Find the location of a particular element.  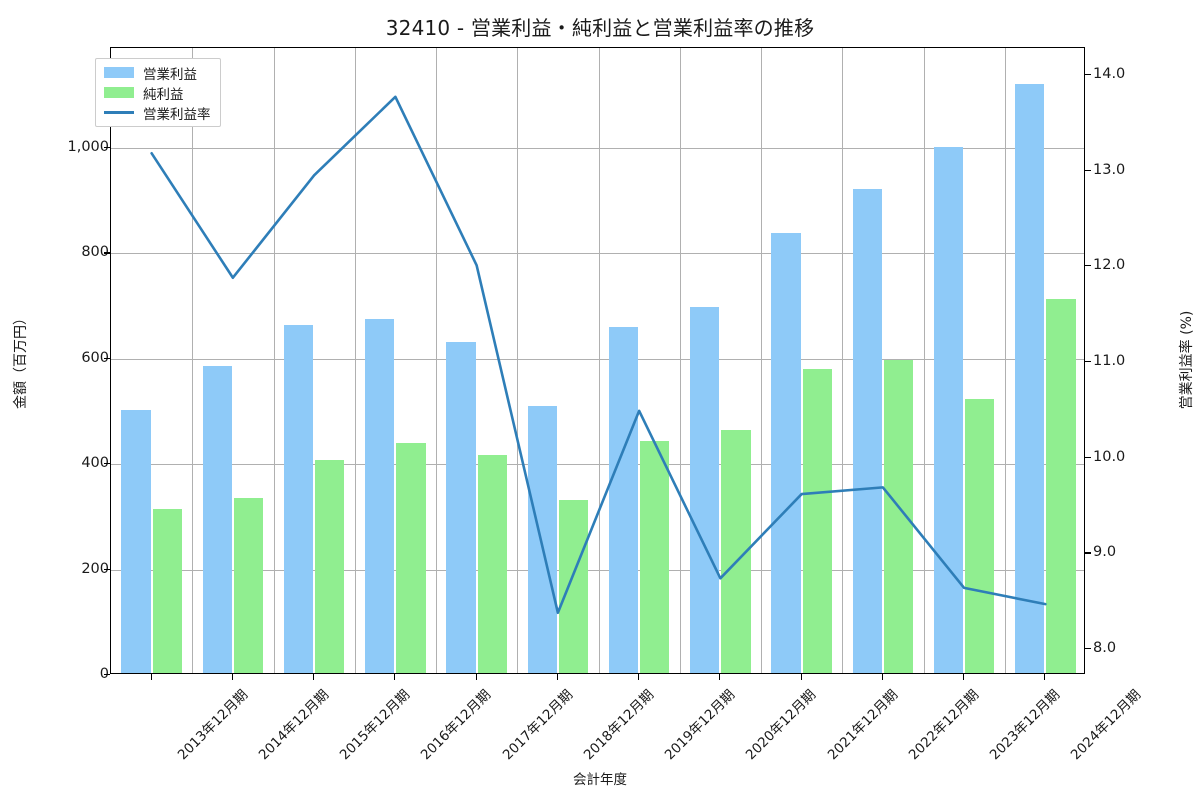

x-axis-tick-label: 2015年12月期 is located at coordinates (375, 725).